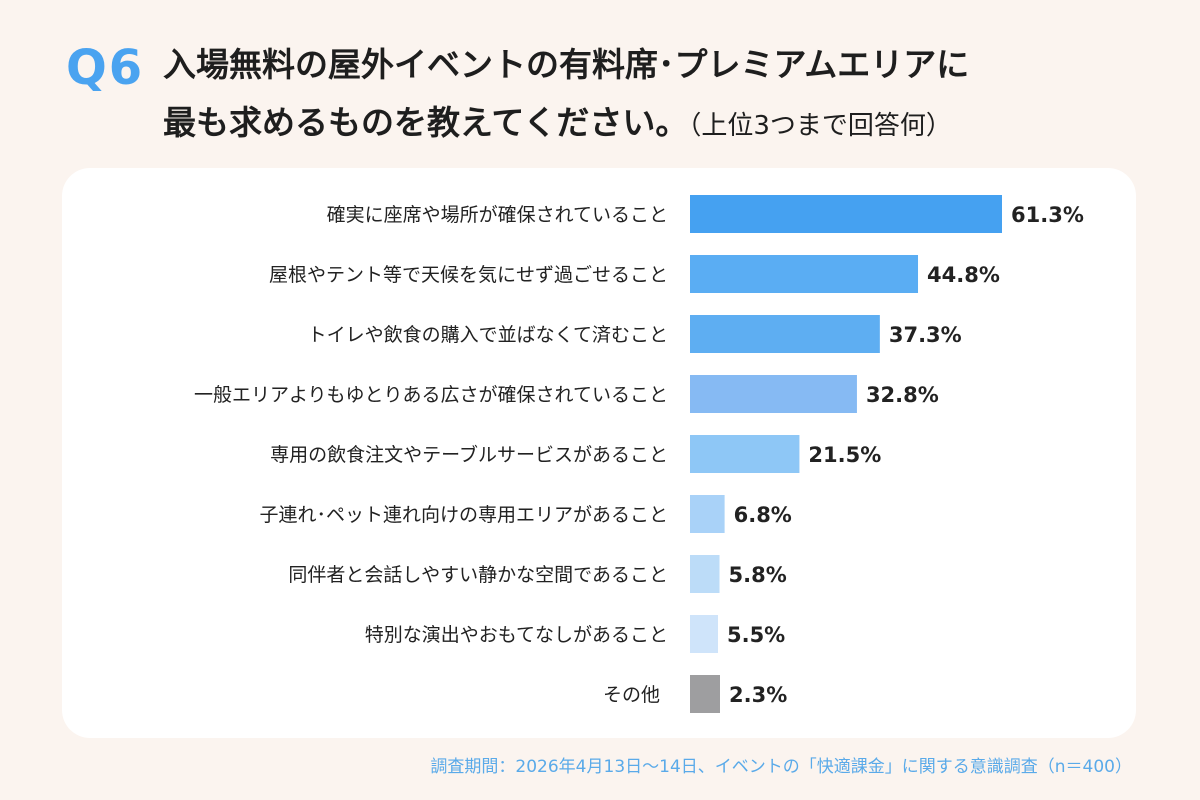 The width and height of the screenshot is (1200, 800). I want to click on category-label: 専用の飲食注文やテーブルサービスがあること, so click(469, 454).